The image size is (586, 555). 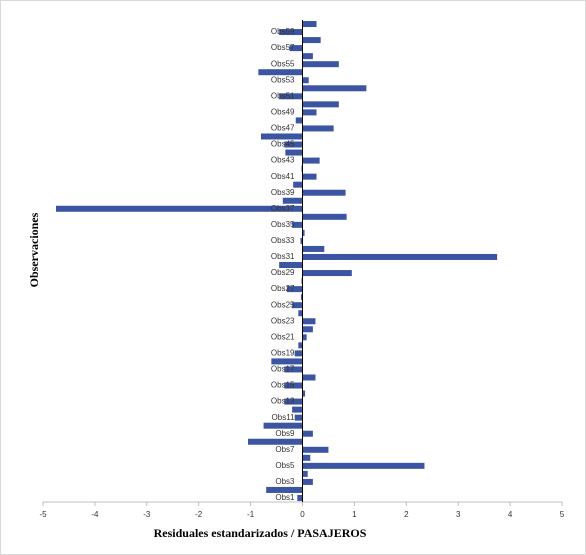 What do you see at coordinates (285, 497) in the screenshot?
I see `y-tick-label: Obs1` at bounding box center [285, 497].